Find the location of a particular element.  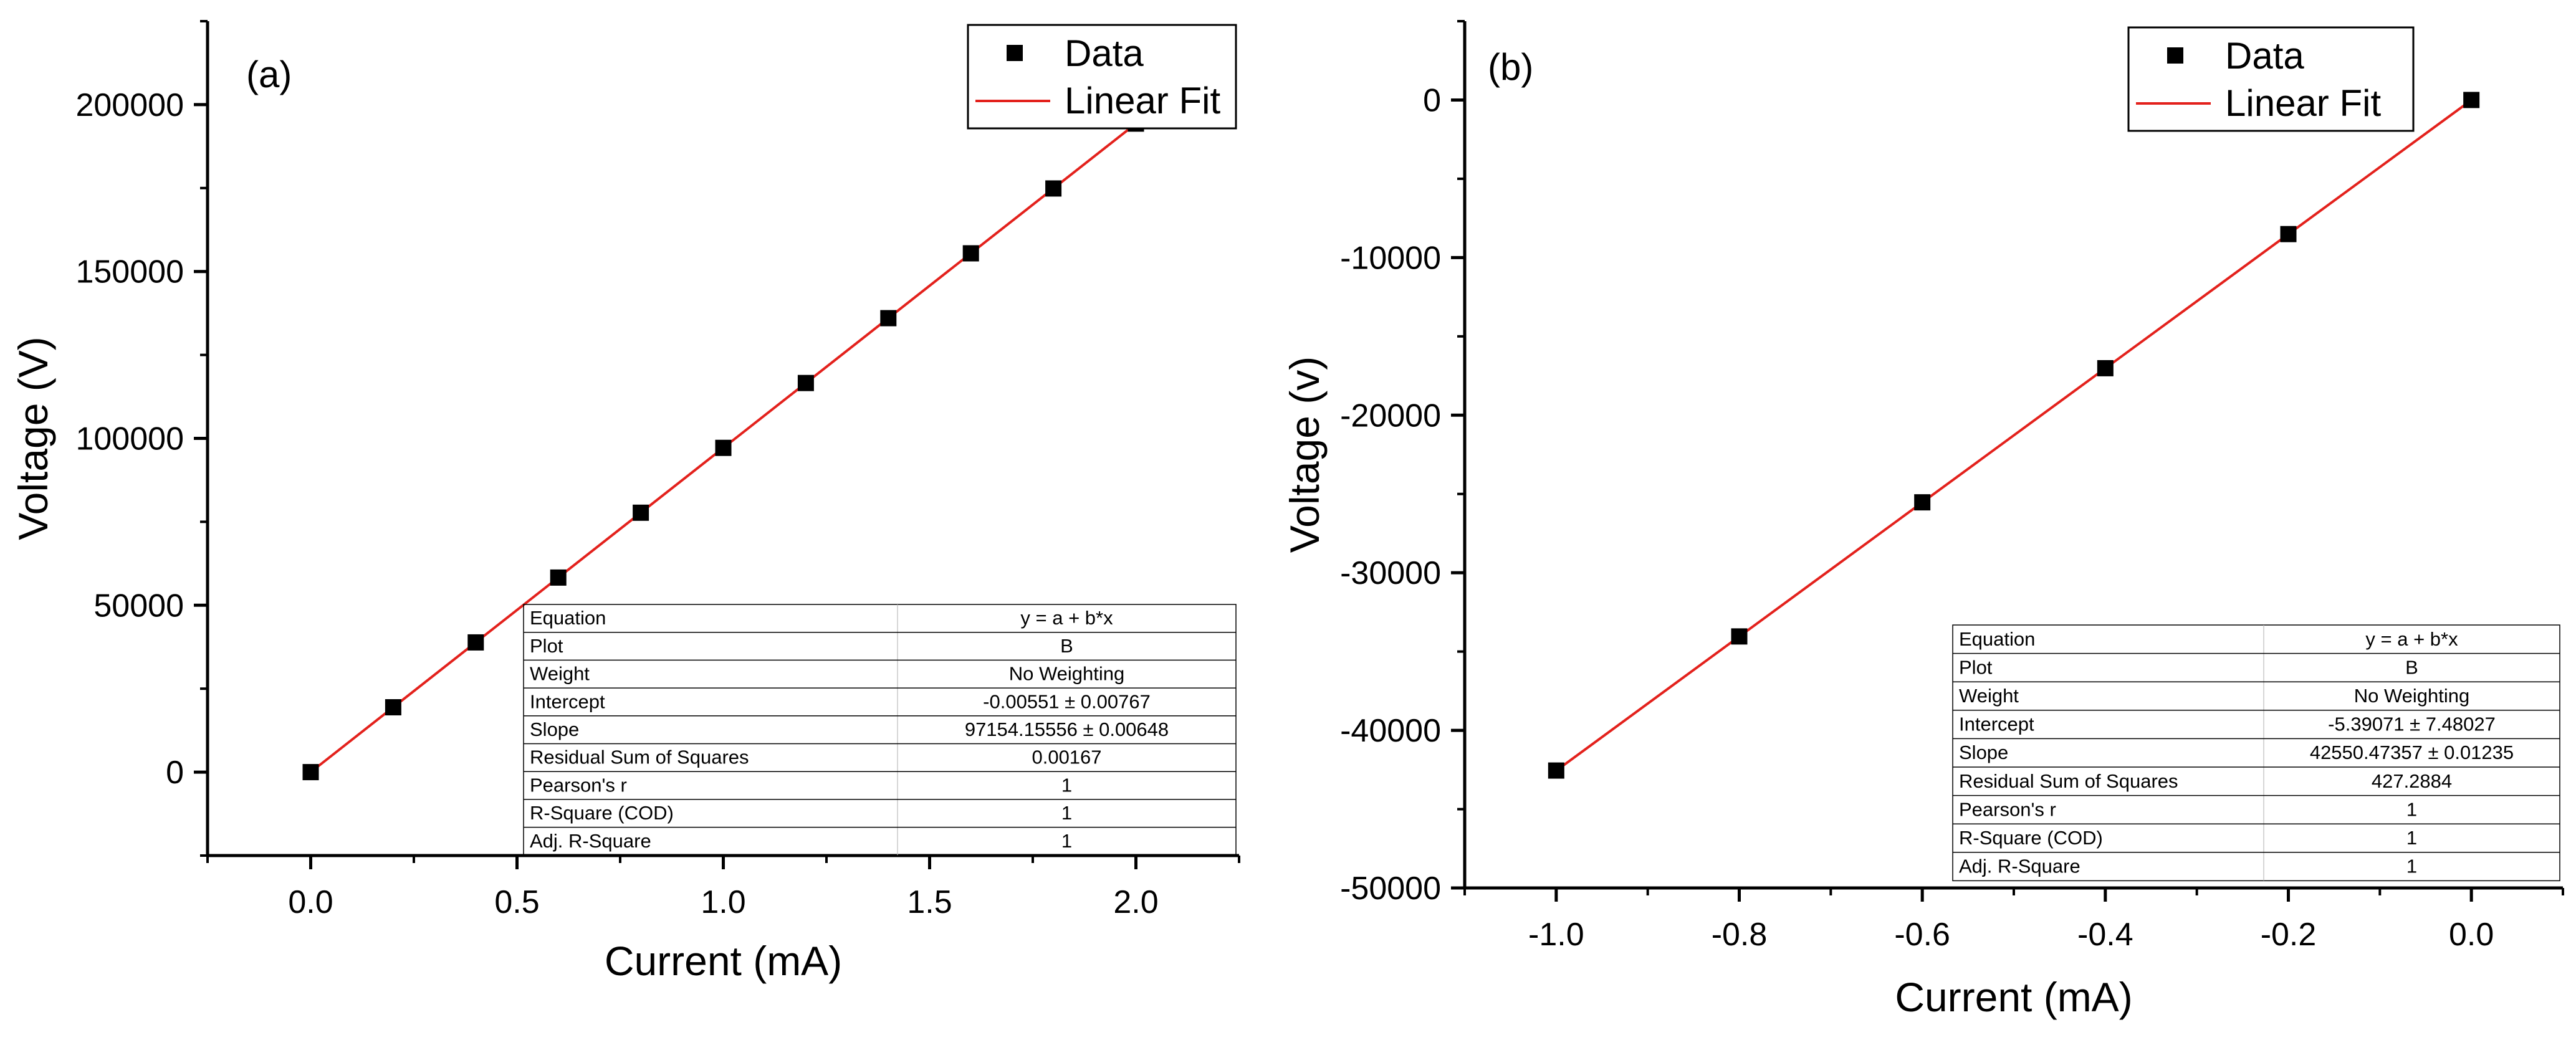

fit-table-value: 42550.47357 ± 0.01235 is located at coordinates (2412, 752).